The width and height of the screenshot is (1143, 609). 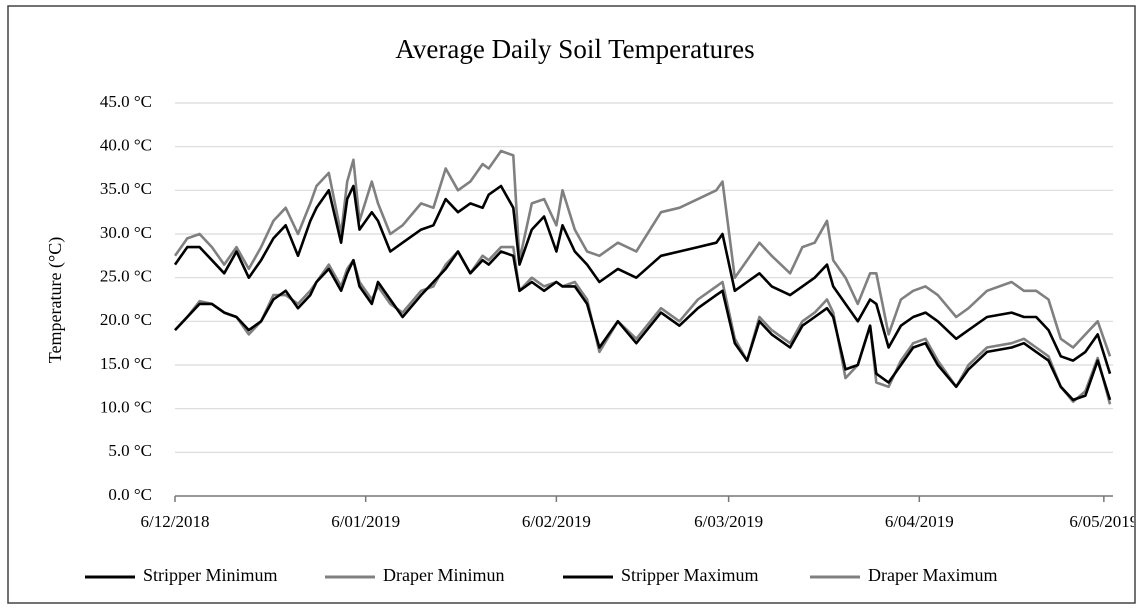 What do you see at coordinates (126, 101) in the screenshot?
I see `y-tick-label: 45.0 °C` at bounding box center [126, 101].